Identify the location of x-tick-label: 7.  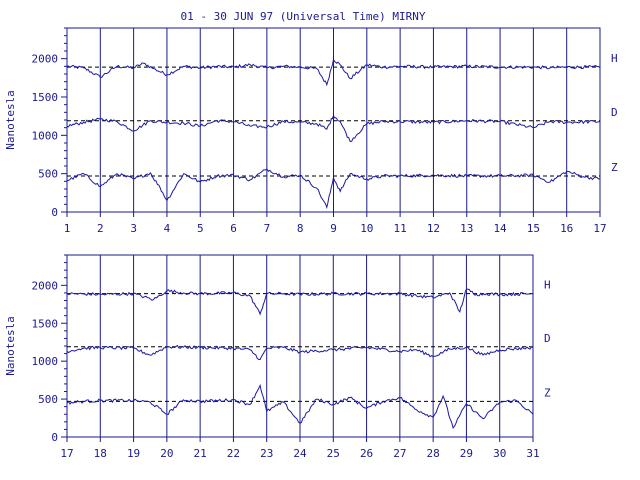
(267, 228).